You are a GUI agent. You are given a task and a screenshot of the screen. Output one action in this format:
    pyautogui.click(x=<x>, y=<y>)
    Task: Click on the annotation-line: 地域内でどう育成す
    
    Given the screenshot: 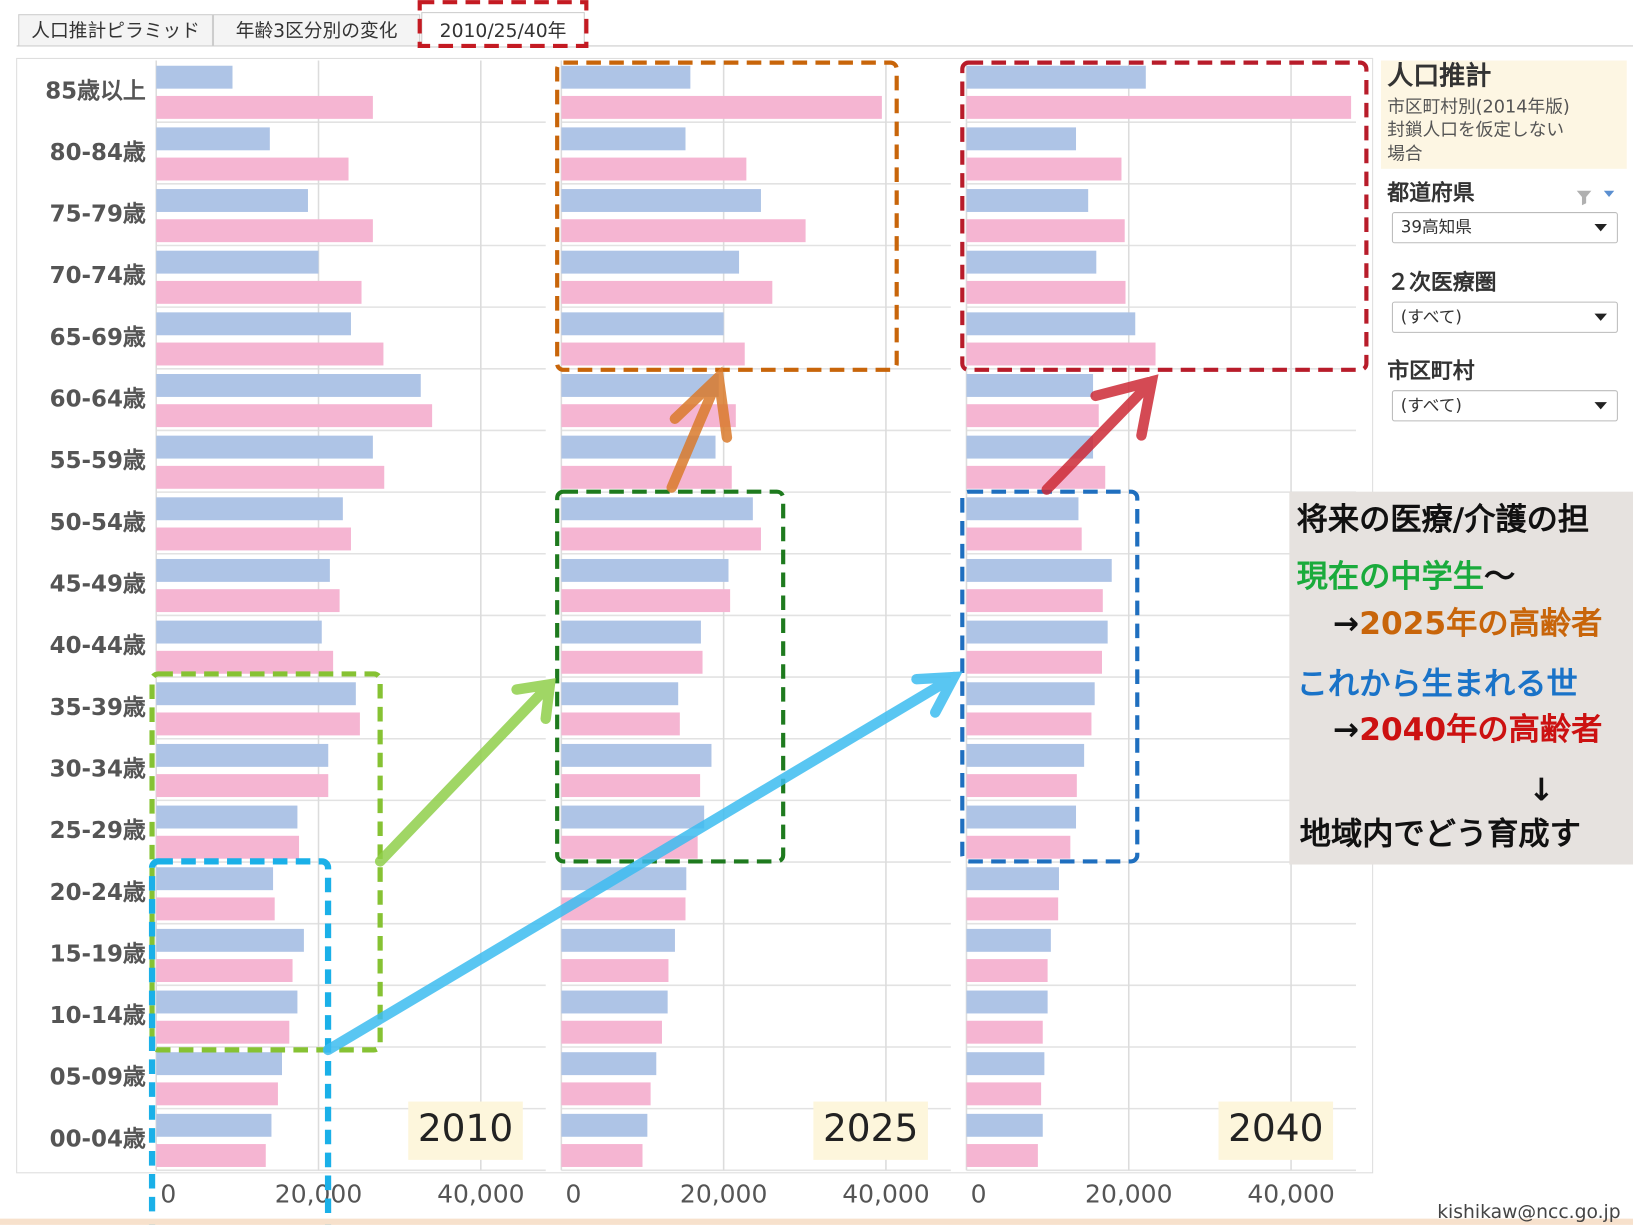 What is the action you would take?
    pyautogui.click(x=1440, y=834)
    